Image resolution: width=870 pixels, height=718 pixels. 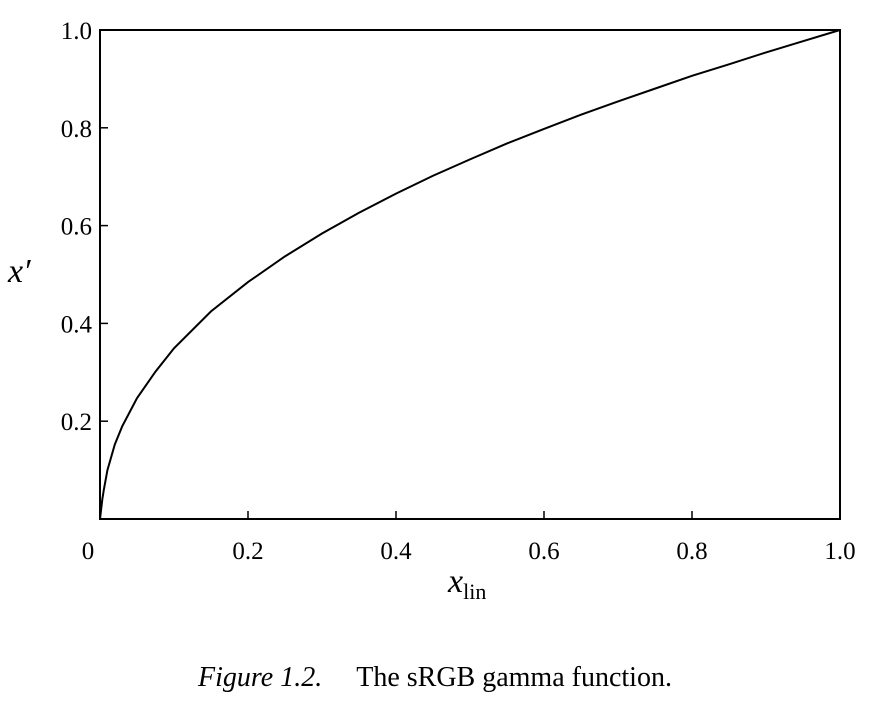 I want to click on figure-label: Figure 1.2., so click(x=260, y=677).